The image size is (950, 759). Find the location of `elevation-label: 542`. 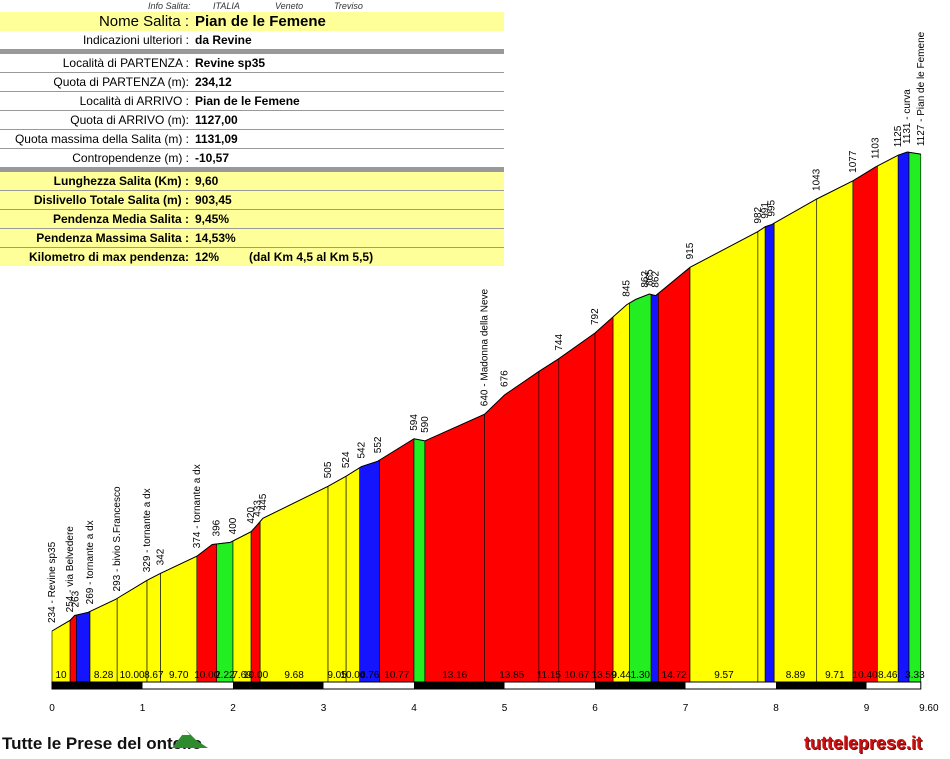

elevation-label: 542 is located at coordinates (362, 449).